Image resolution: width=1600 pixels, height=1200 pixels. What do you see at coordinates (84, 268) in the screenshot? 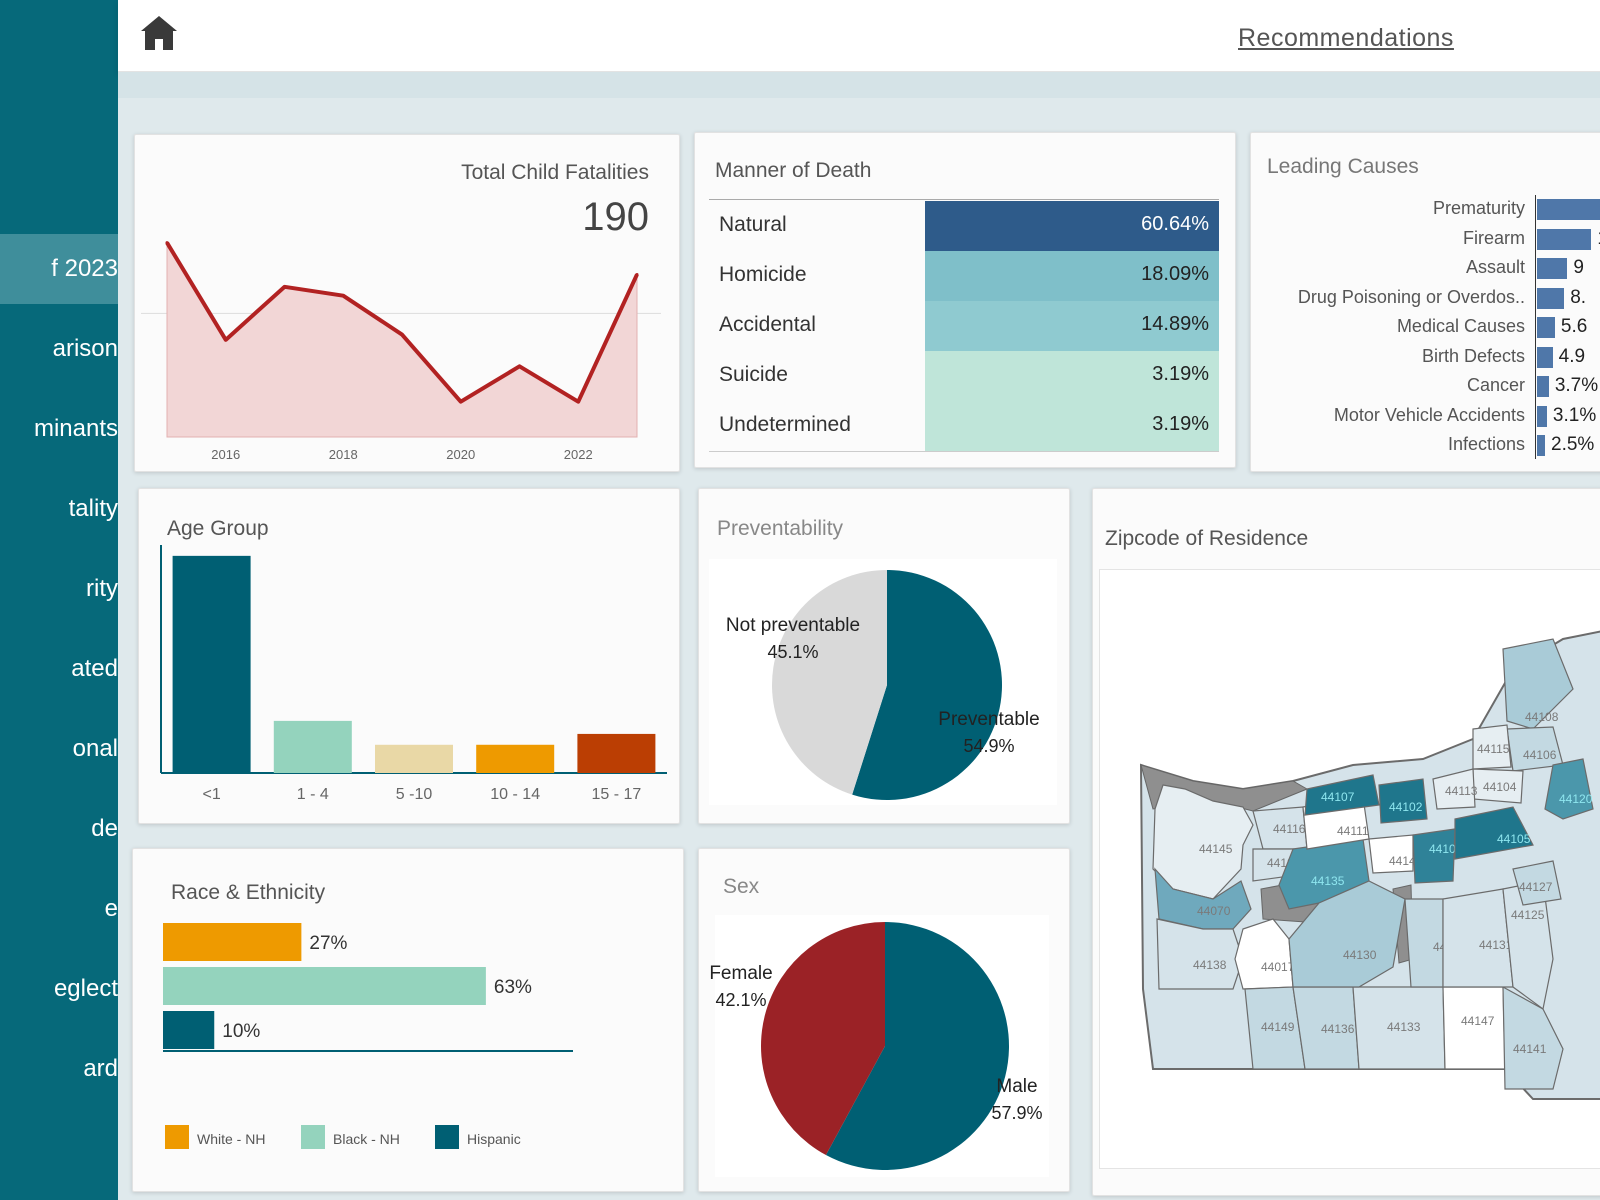
I see `sidebar-item-label: f 2023` at bounding box center [84, 268].